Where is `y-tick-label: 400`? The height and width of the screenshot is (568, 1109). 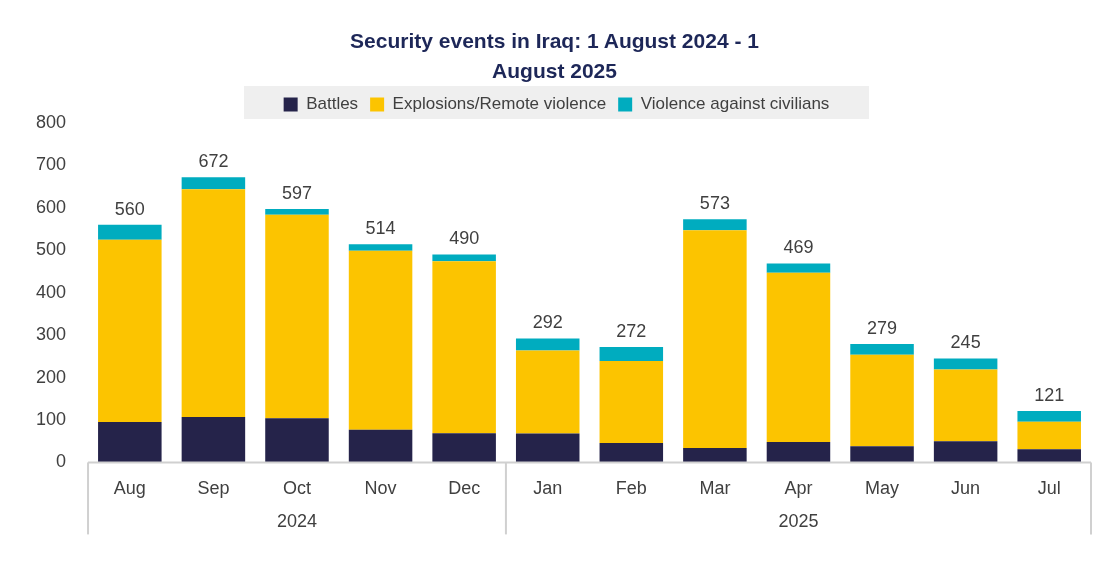
y-tick-label: 400 is located at coordinates (51, 291).